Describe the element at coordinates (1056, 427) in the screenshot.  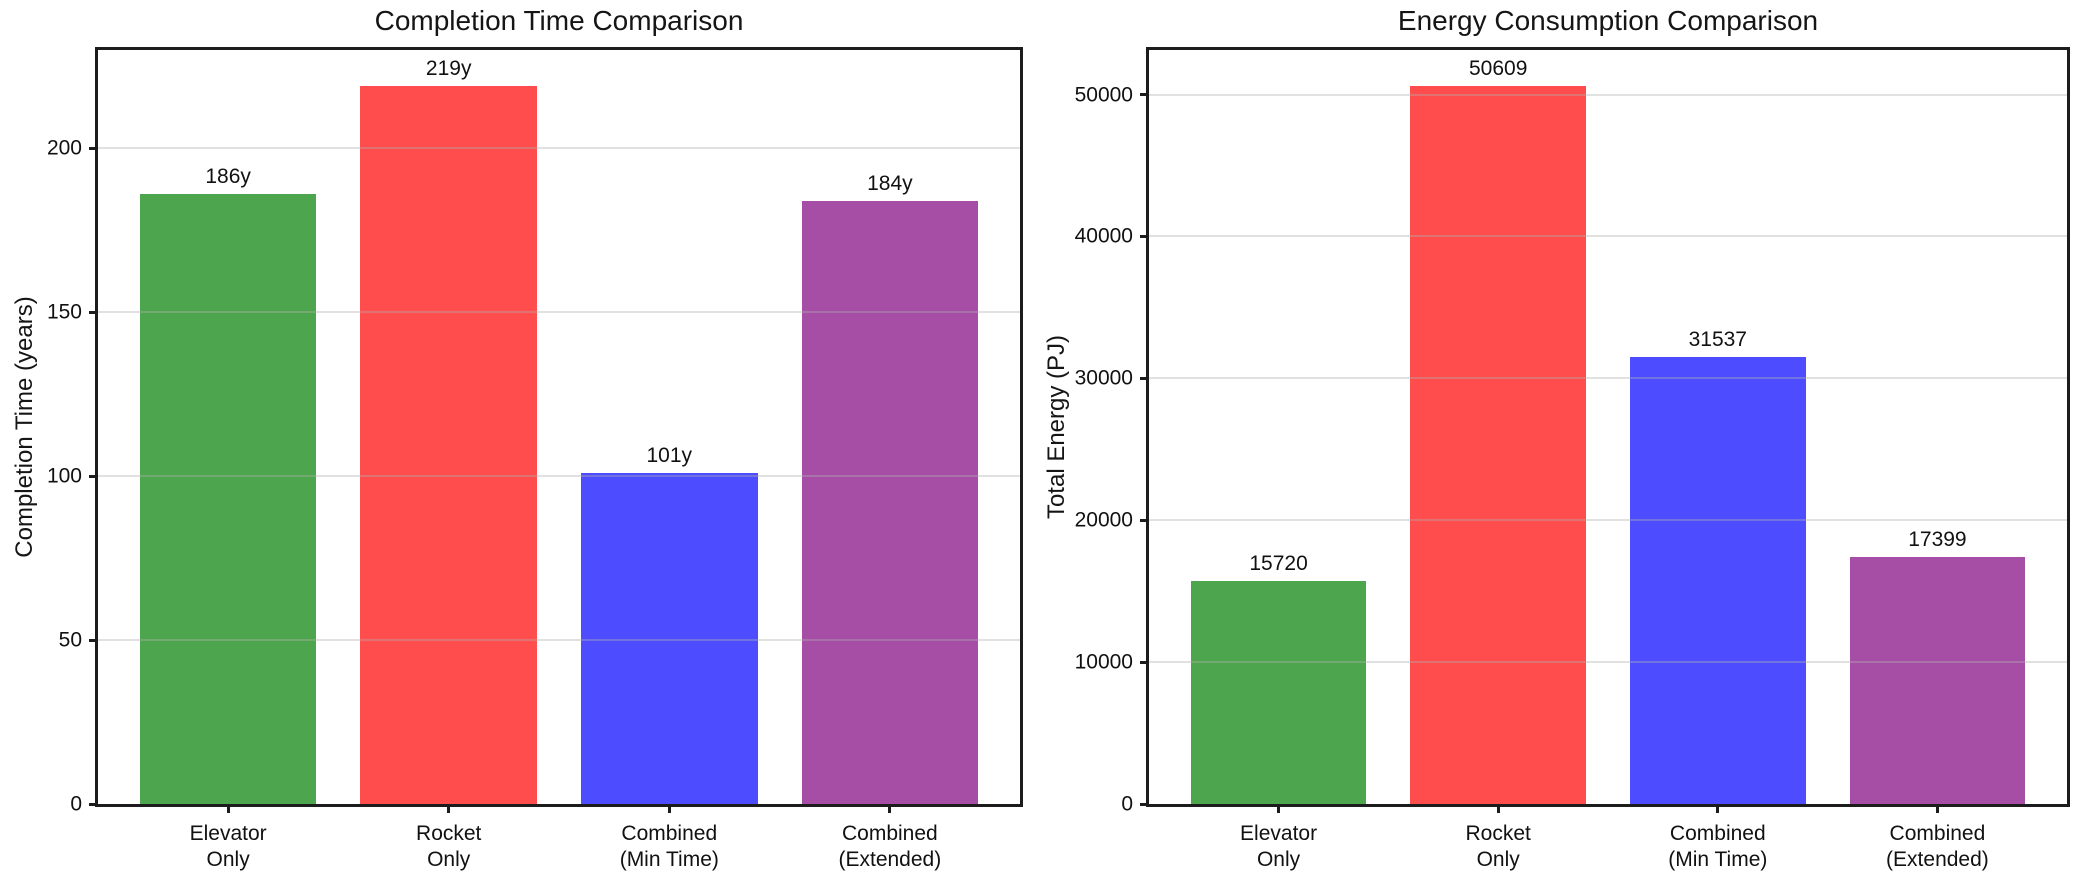
I see `y-axis-label-energy-consumption: Total Energy (PJ)` at that location.